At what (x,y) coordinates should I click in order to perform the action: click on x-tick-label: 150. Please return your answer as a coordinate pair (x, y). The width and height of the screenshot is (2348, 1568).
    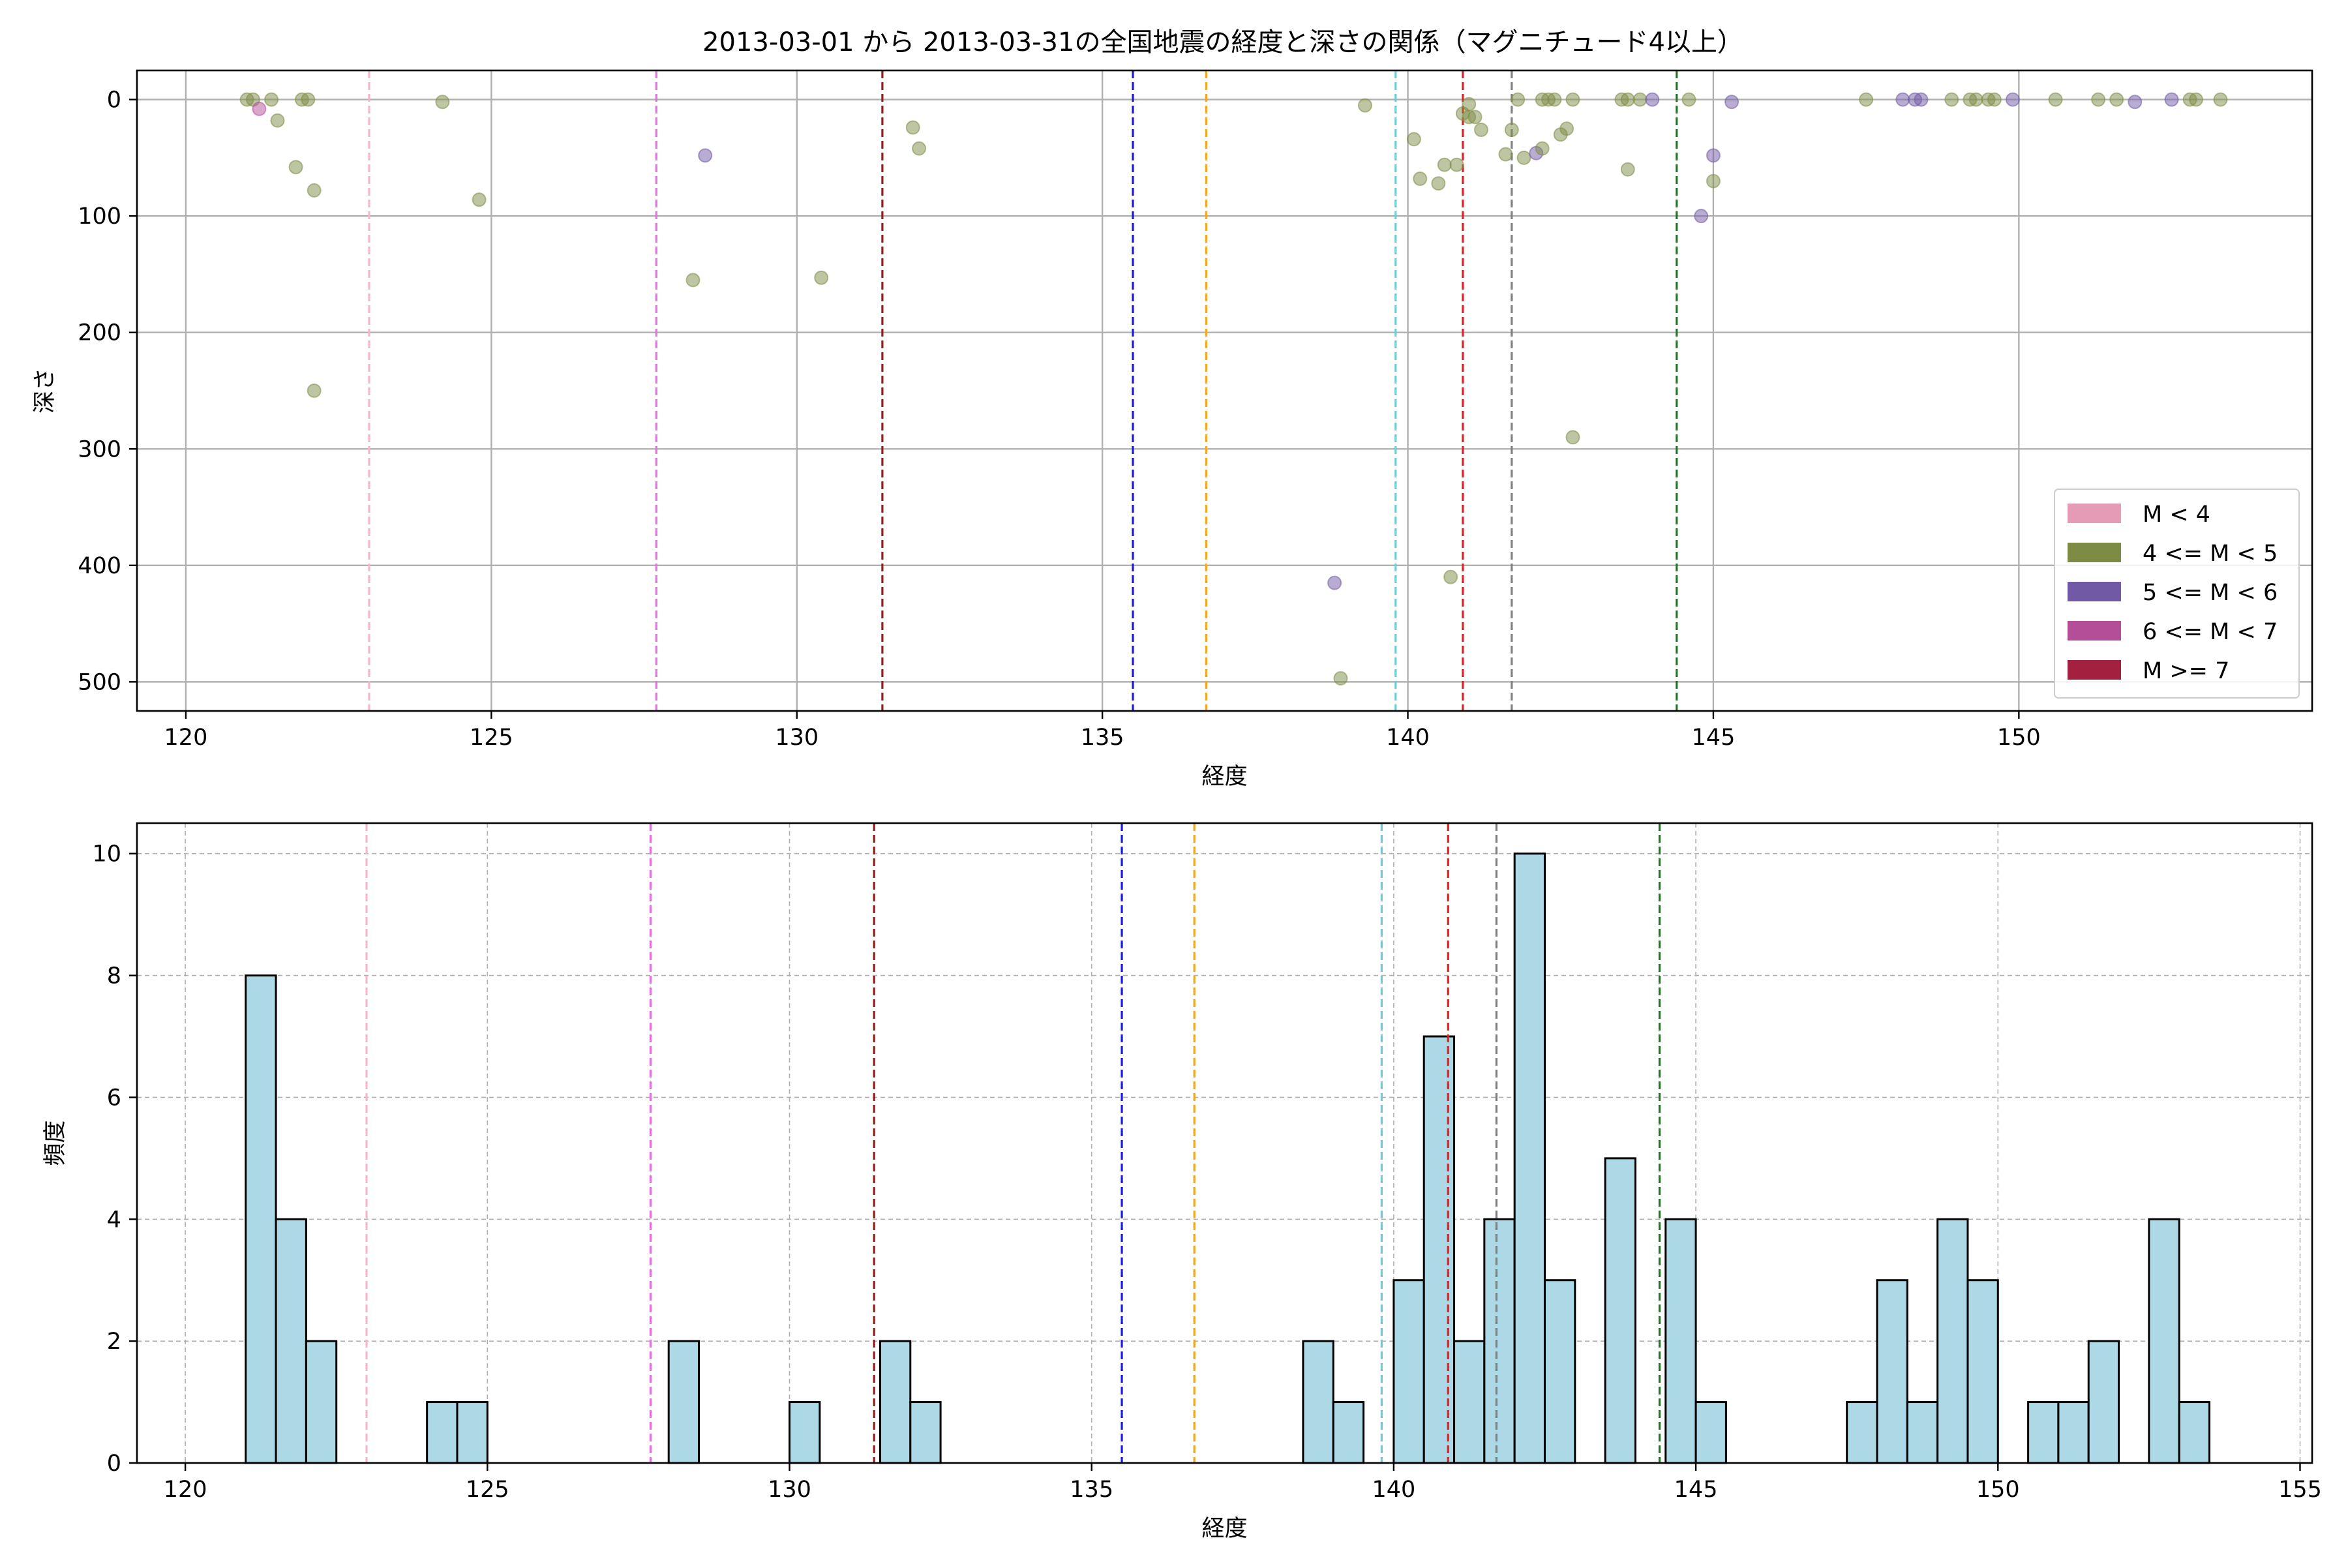
    Looking at the image, I should click on (1998, 1490).